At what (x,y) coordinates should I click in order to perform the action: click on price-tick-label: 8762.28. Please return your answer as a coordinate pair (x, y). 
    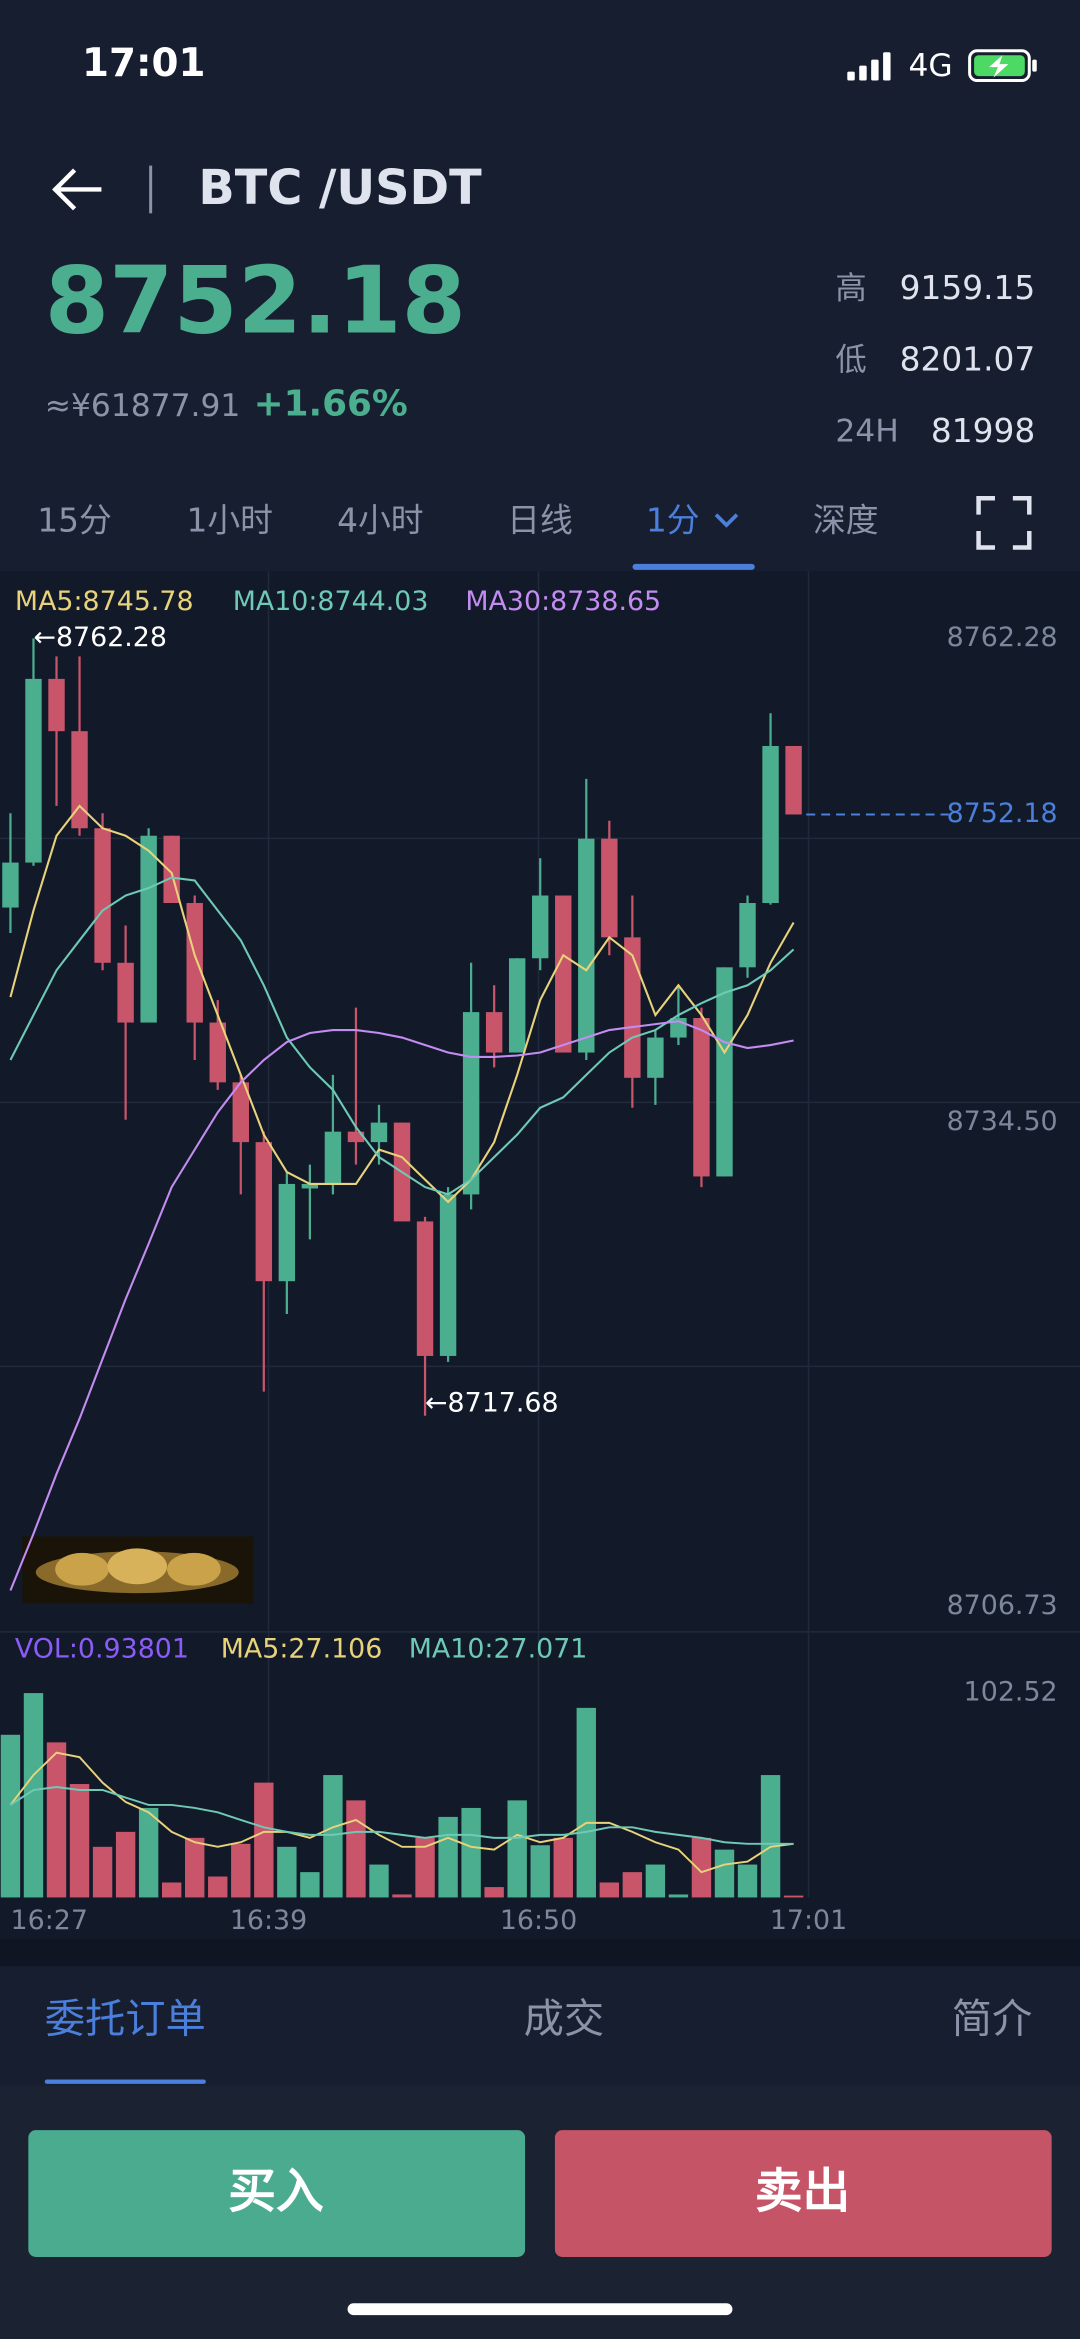
    Looking at the image, I should click on (1002, 637).